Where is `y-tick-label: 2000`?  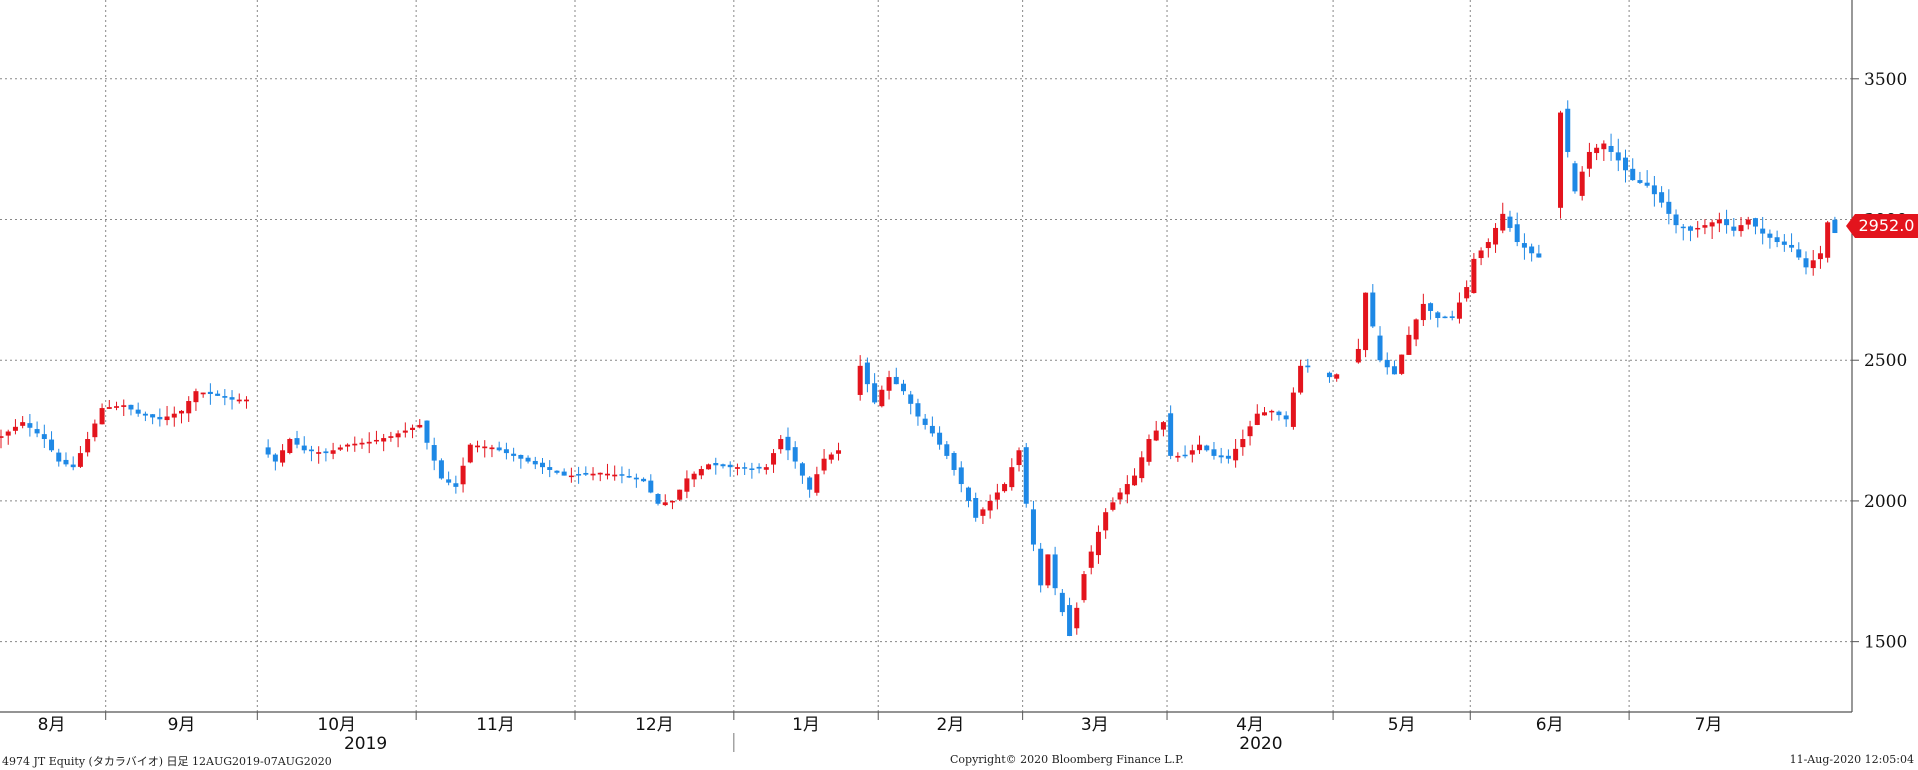 y-tick-label: 2000 is located at coordinates (1885, 502).